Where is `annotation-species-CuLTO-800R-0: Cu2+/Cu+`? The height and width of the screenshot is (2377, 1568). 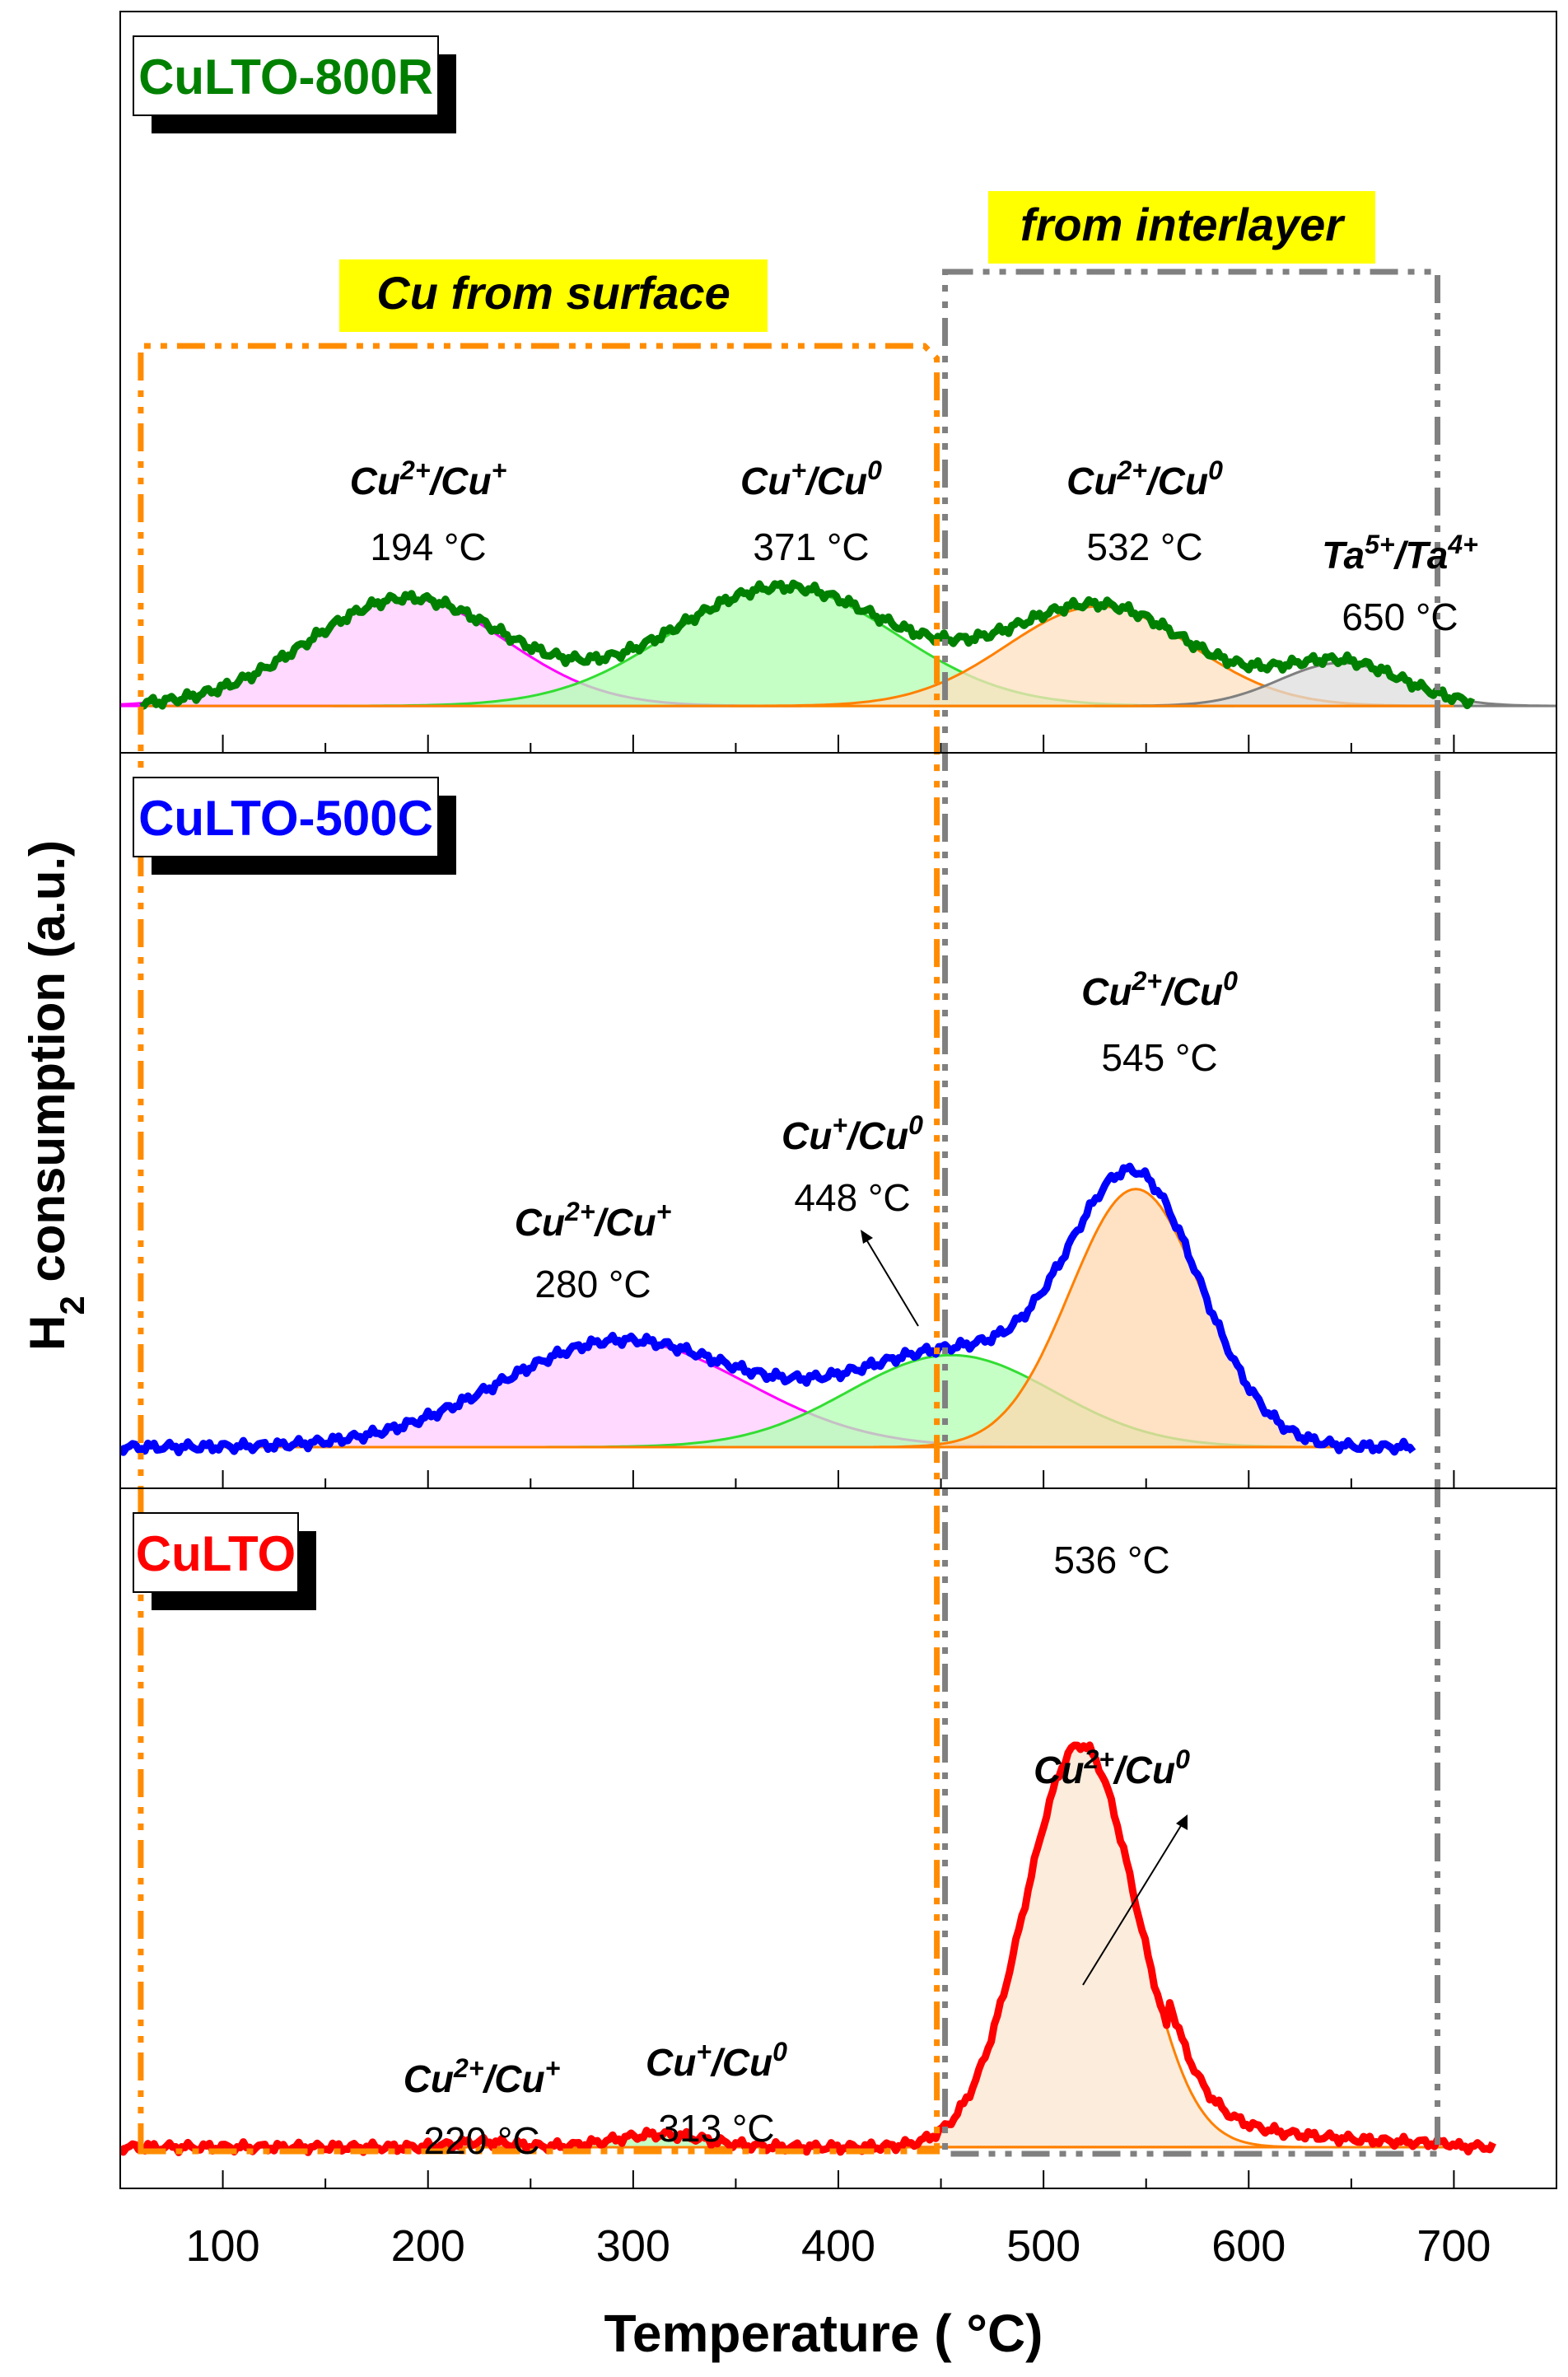
annotation-species-CuLTO-800R-0: Cu2+/Cu+ is located at coordinates (428, 479).